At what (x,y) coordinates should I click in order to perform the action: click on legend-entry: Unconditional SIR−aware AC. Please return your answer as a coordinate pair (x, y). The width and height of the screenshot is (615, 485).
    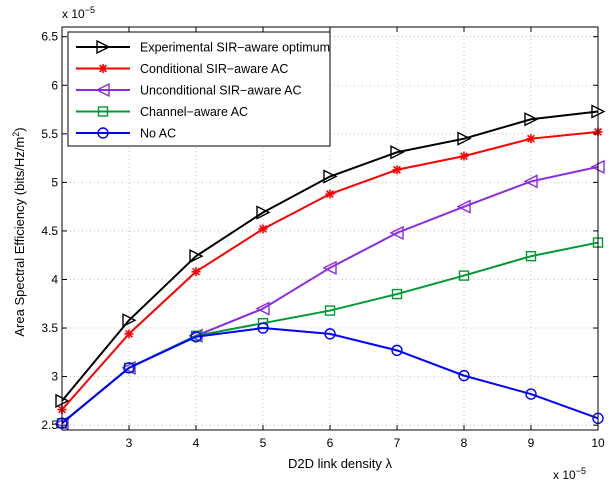
    Looking at the image, I should click on (189, 90).